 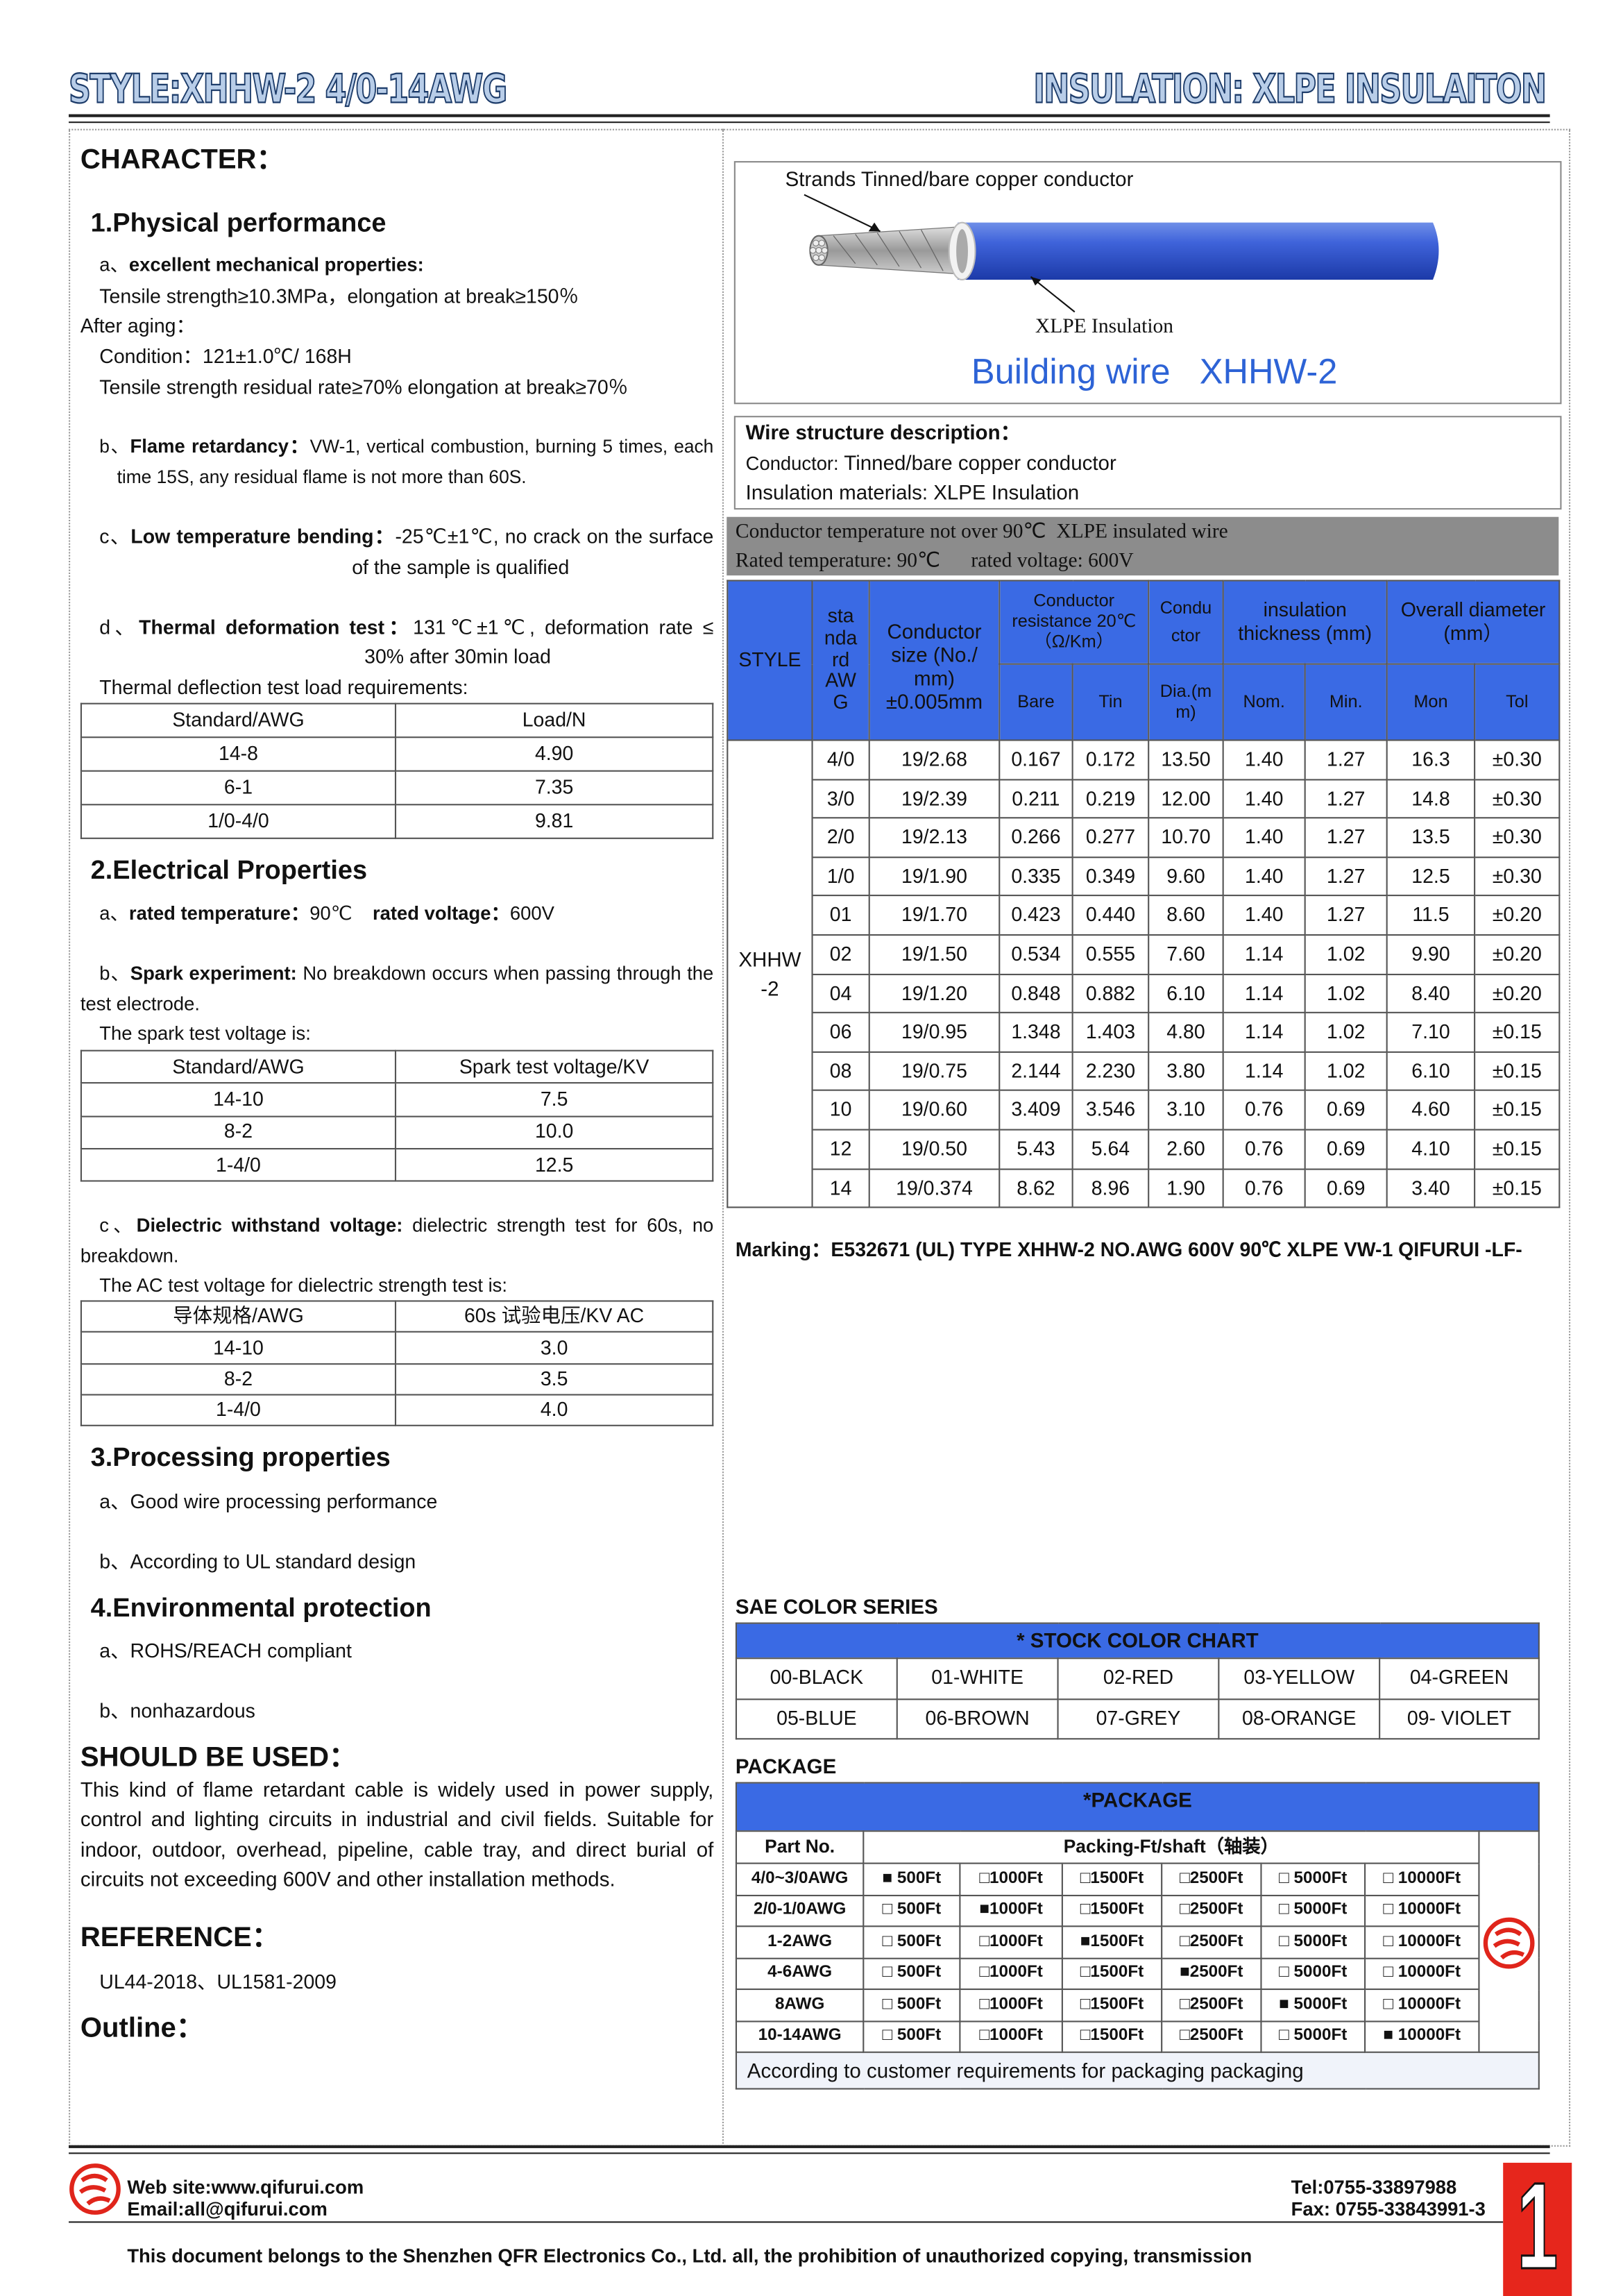 I want to click on cell-line: XHHW, so click(x=770, y=959).